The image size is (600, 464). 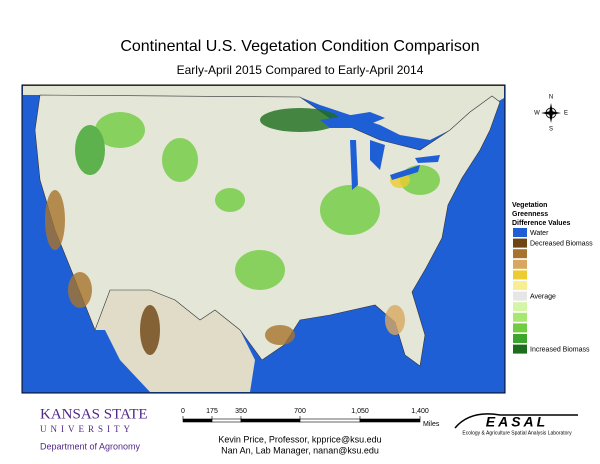 What do you see at coordinates (94, 414) in the screenshot?
I see `ksu-name: KANSAS STATE` at bounding box center [94, 414].